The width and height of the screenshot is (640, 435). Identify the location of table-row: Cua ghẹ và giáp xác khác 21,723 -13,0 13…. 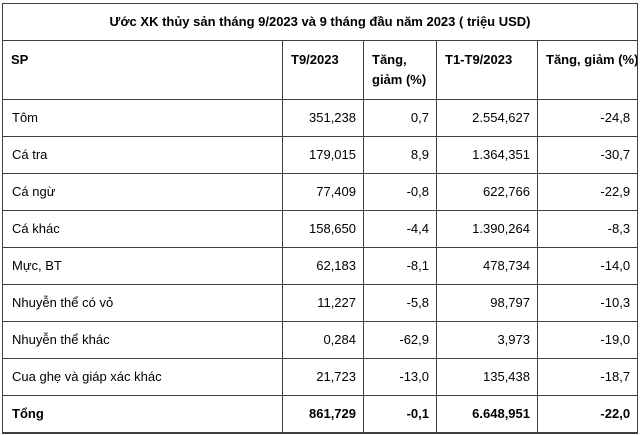
(320, 377).